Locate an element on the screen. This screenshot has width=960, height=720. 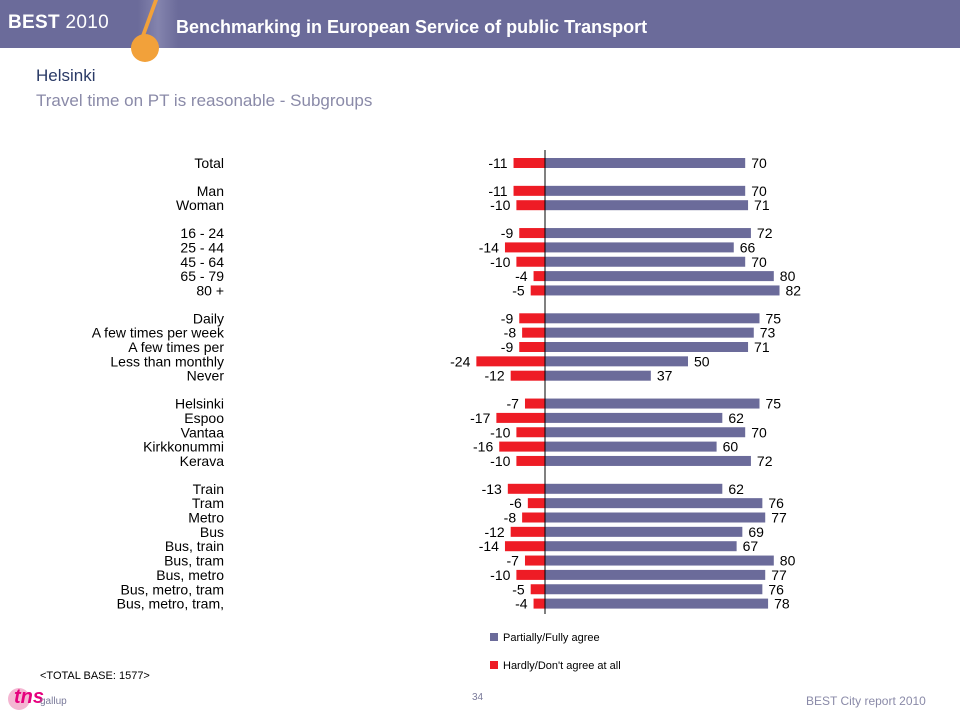
row-label: Daily is located at coordinates (208, 318).